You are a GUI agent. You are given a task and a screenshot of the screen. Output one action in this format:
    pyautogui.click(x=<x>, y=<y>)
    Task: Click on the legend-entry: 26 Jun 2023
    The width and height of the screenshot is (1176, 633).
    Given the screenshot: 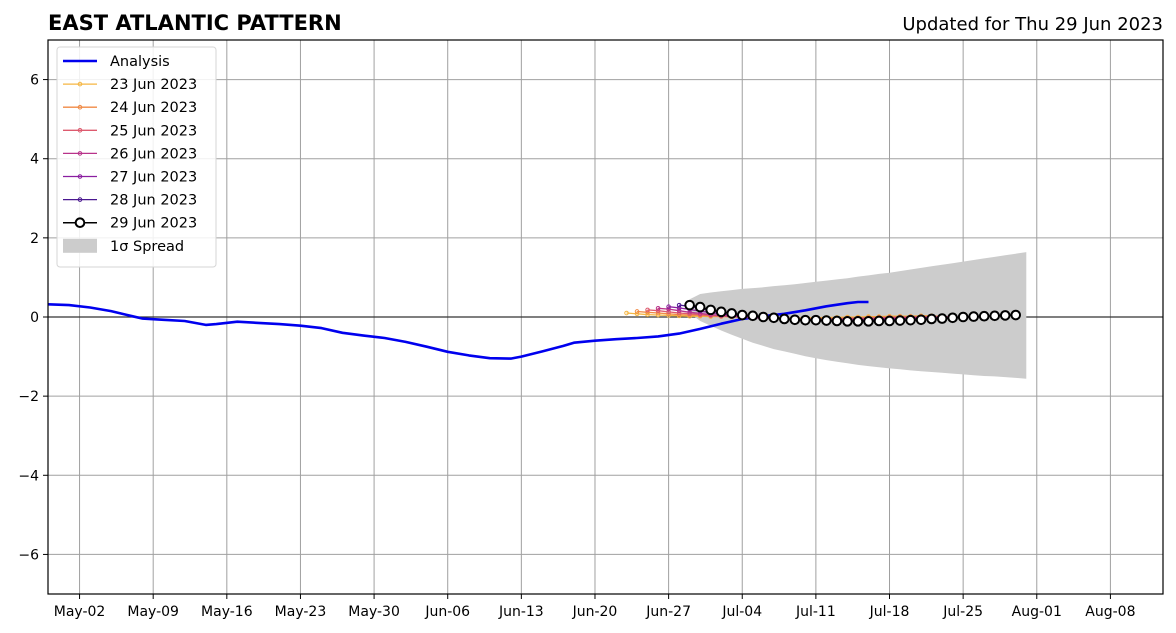 What is the action you would take?
    pyautogui.click(x=153, y=154)
    